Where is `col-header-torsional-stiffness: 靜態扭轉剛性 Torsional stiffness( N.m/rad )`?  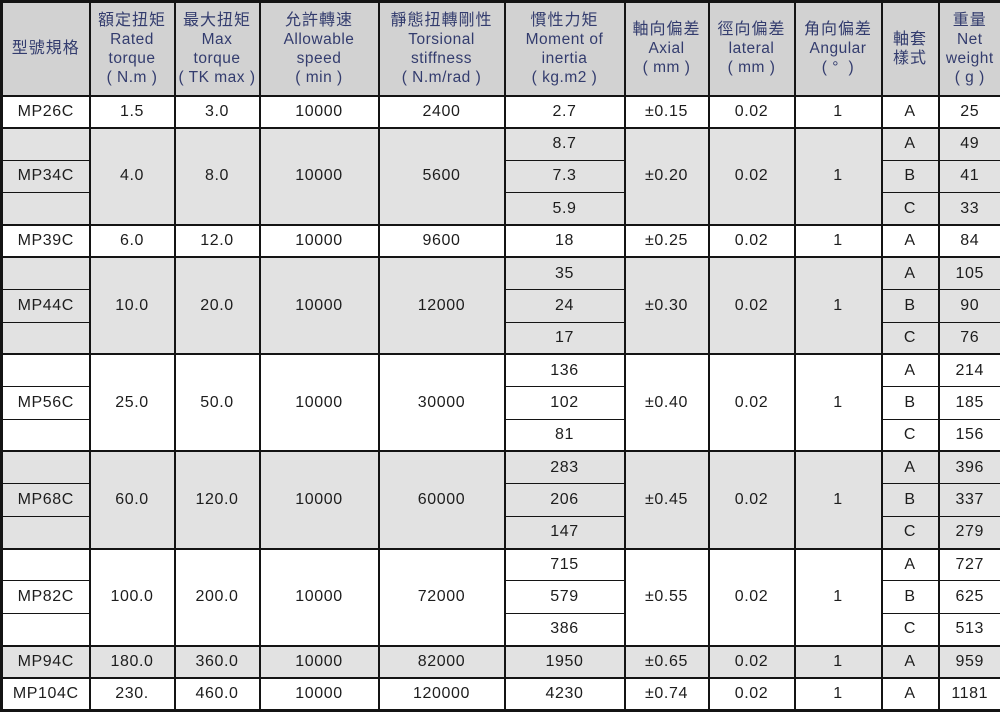
col-header-torsional-stiffness: 靜態扭轉剛性 Torsional stiffness( N.m/rad ) is located at coordinates (441, 48).